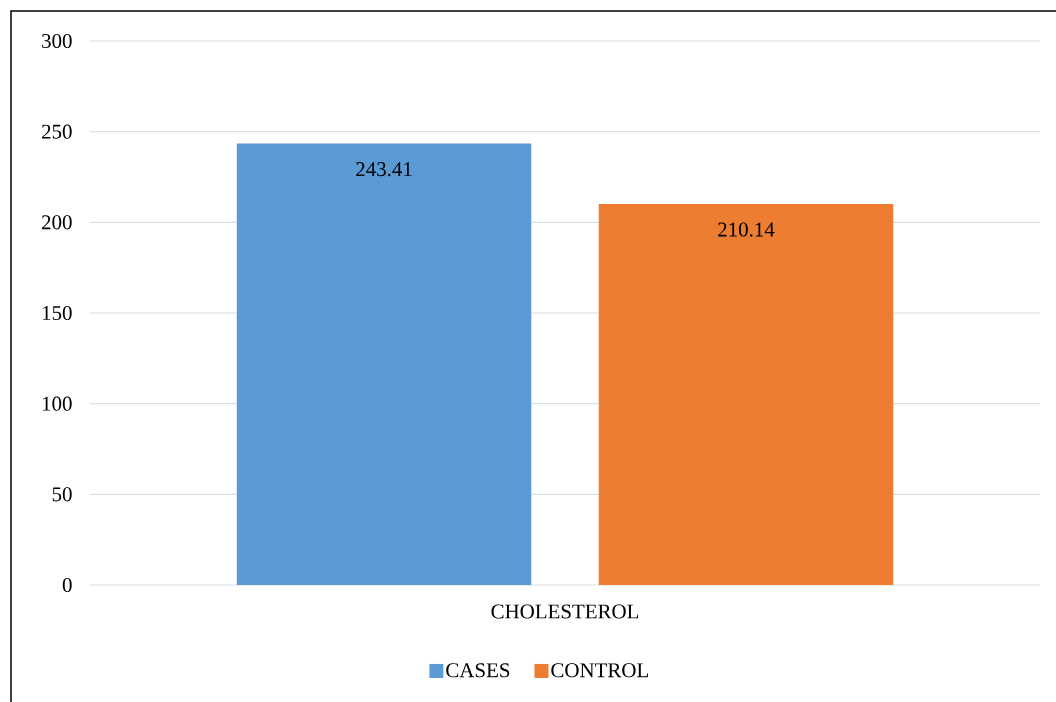 The height and width of the screenshot is (702, 1056). Describe the element at coordinates (57, 41) in the screenshot. I see `y-tick-label: 300` at that location.